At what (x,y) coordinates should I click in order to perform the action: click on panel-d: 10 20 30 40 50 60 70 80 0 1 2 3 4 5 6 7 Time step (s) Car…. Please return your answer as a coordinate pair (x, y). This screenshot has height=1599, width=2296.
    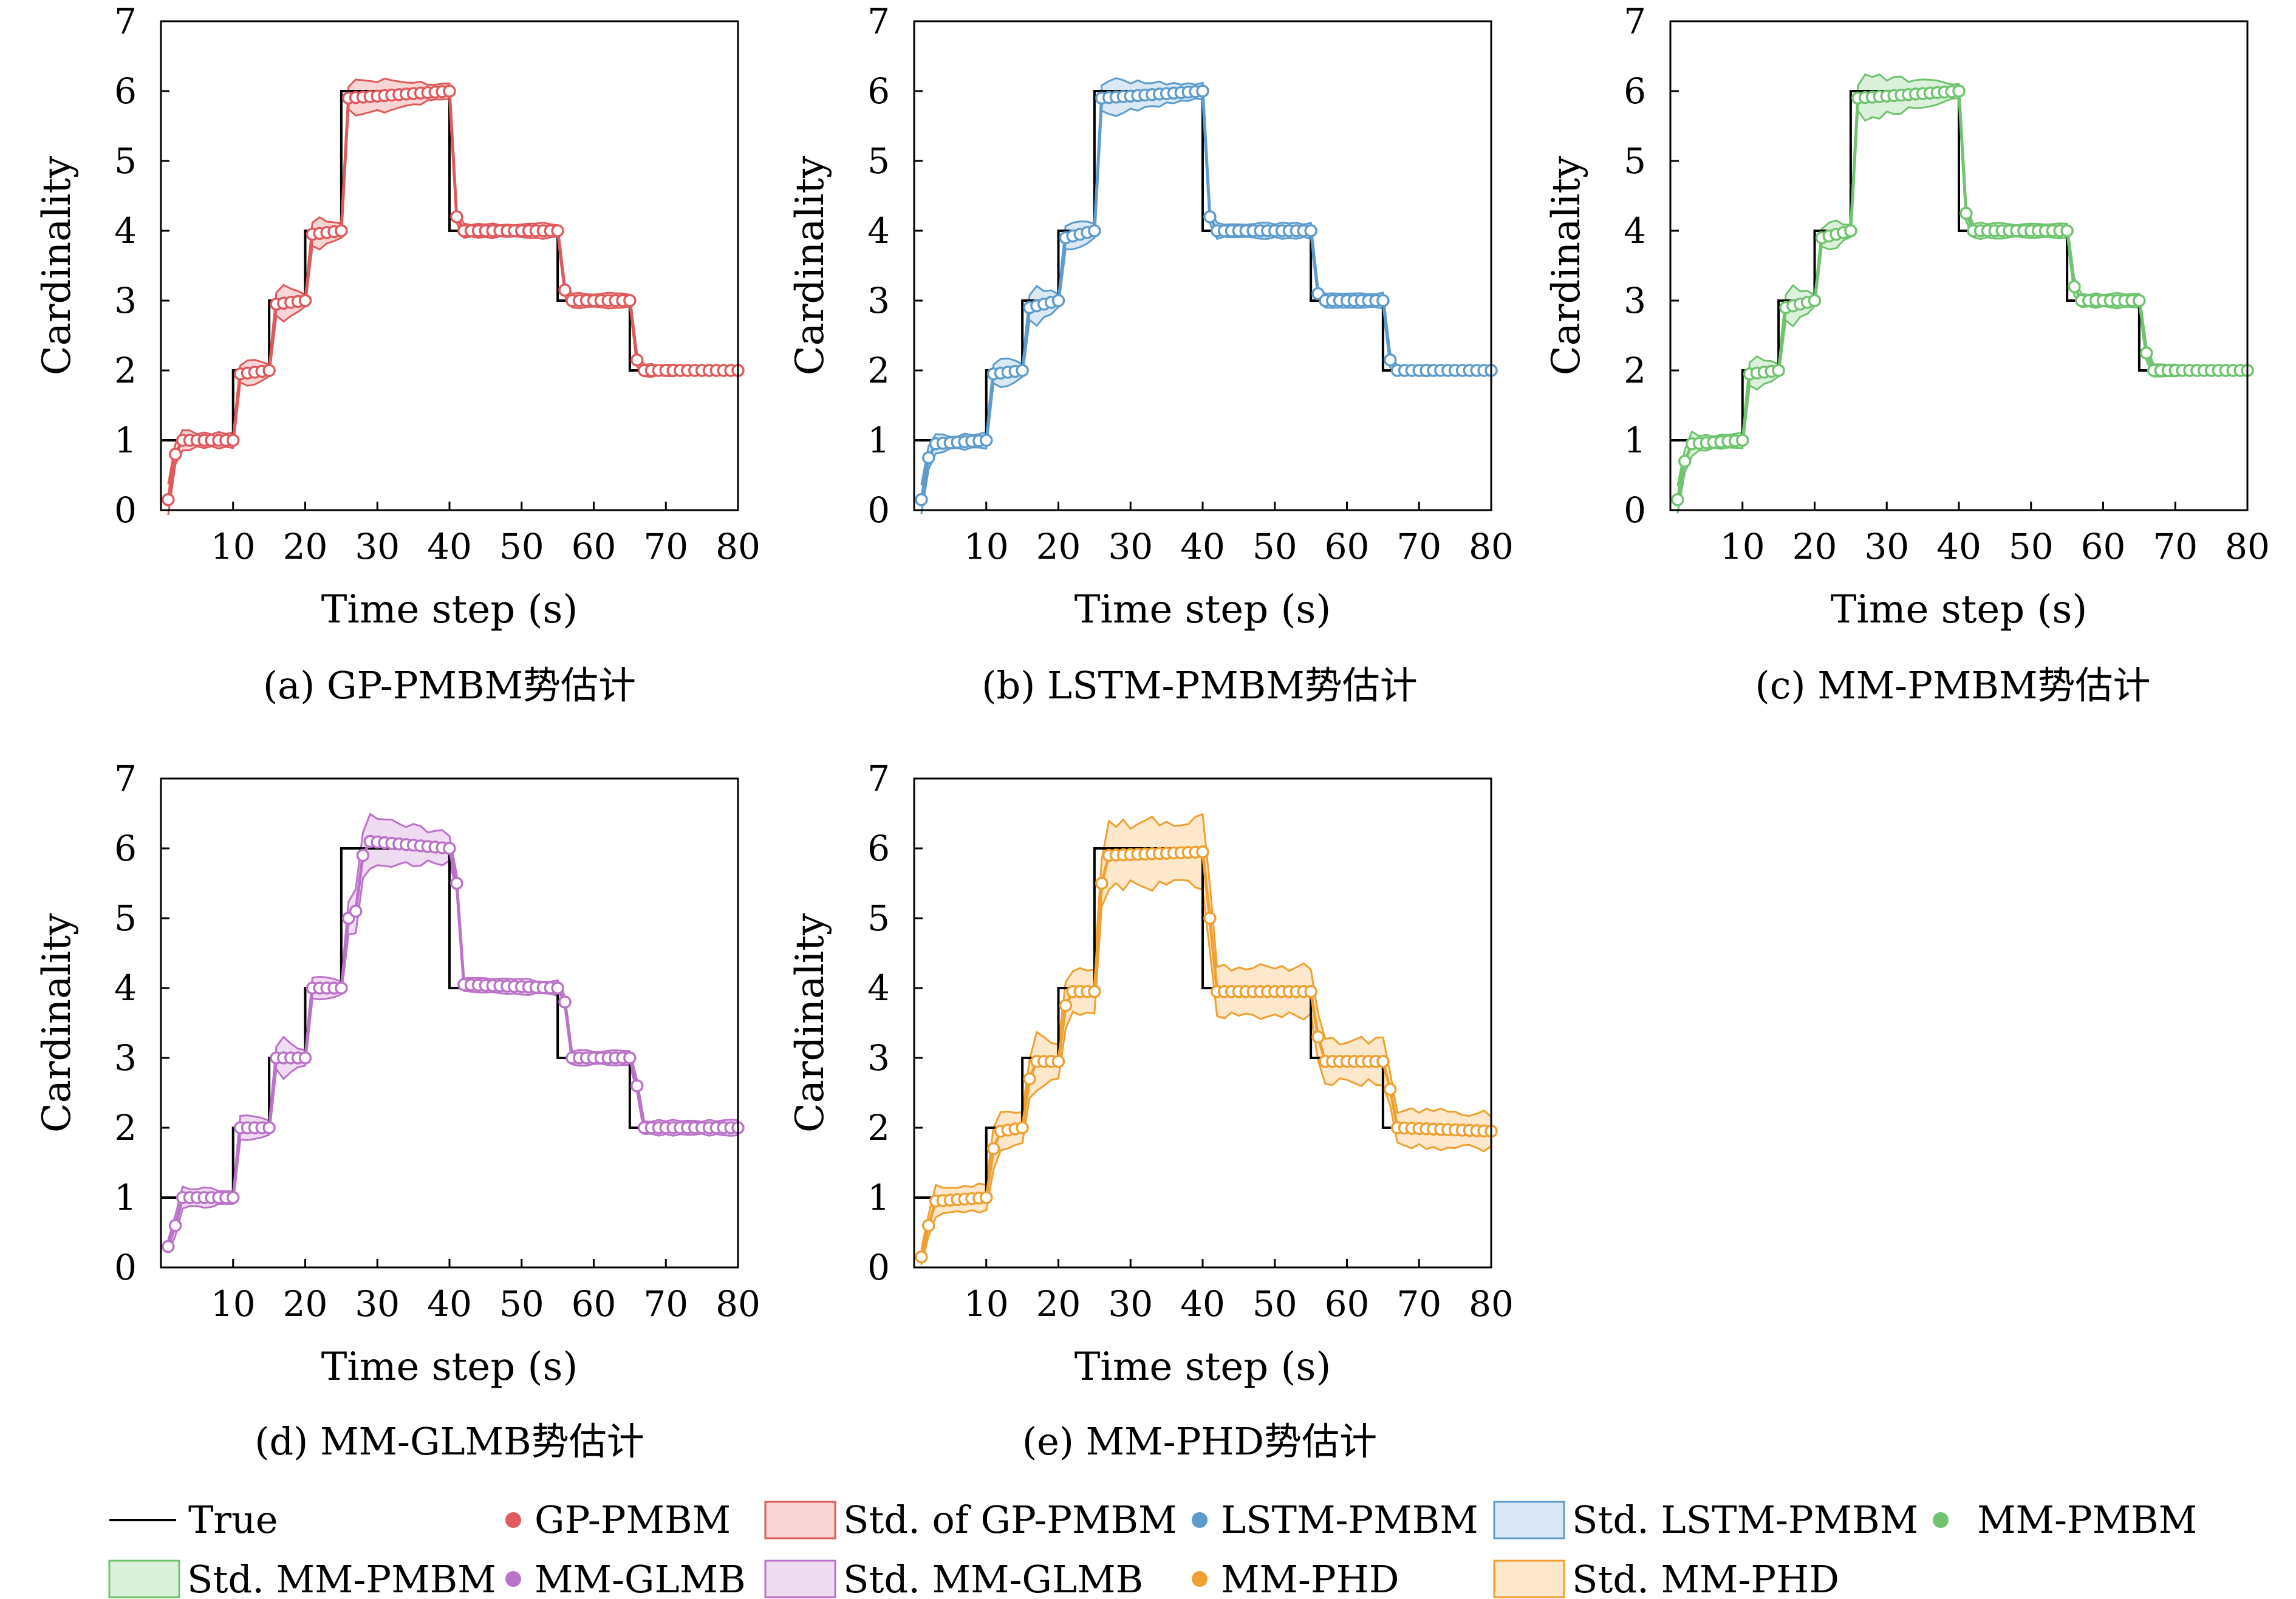
    Looking at the image, I should click on (397, 1073).